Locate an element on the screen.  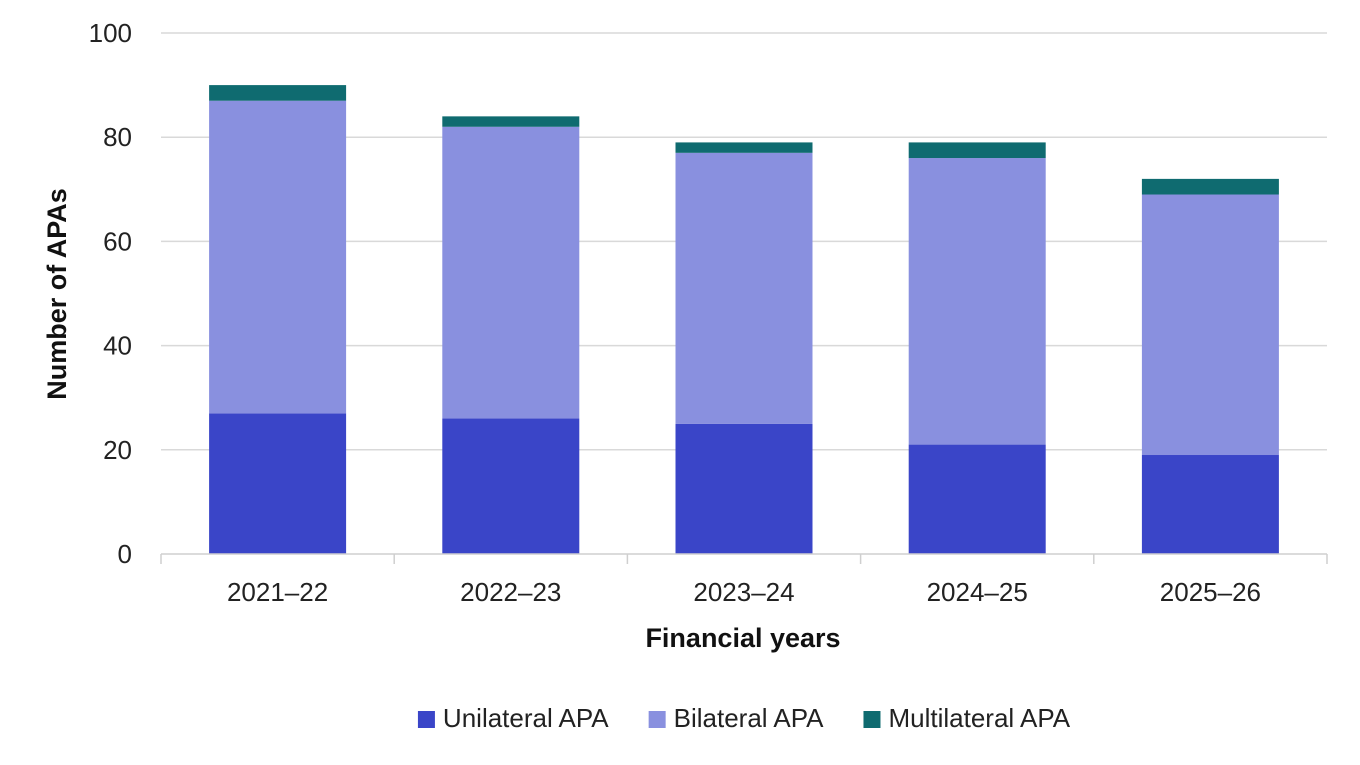
legend-item-unilateral-apa: Unilateral APA is located at coordinates (513, 718).